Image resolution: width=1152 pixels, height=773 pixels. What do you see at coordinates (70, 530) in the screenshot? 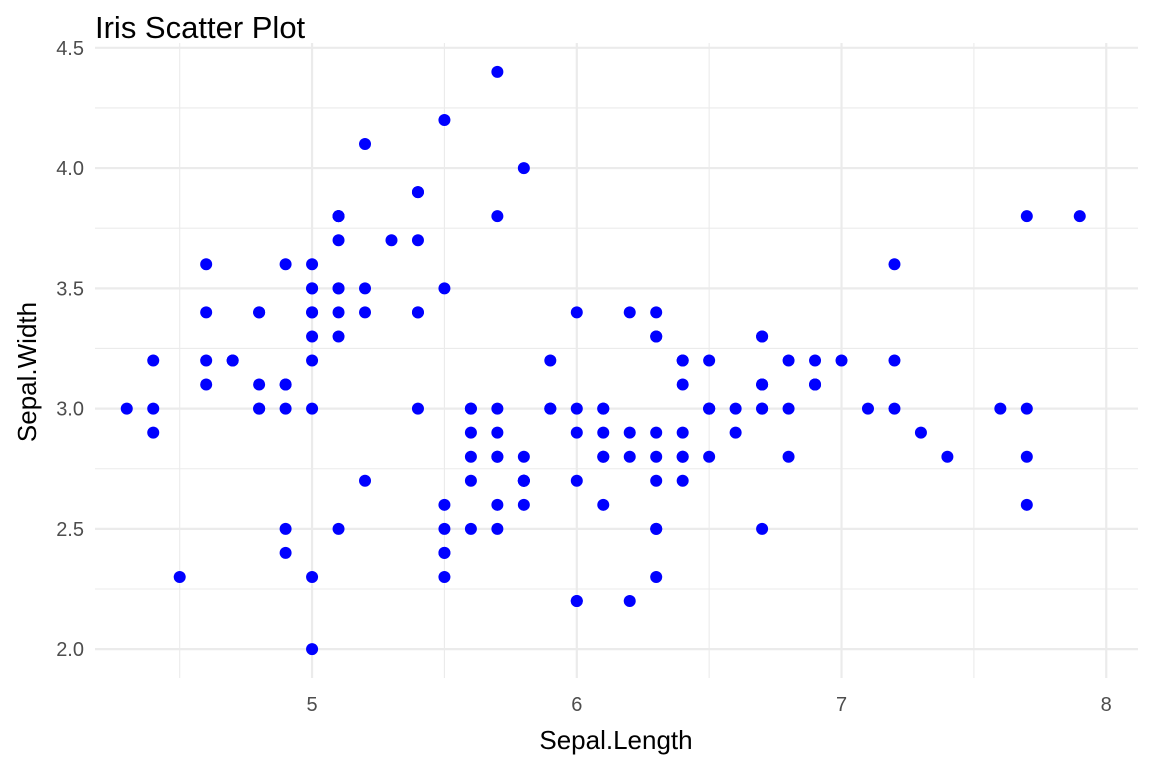
I see `y-tick-label: 2.5` at bounding box center [70, 530].